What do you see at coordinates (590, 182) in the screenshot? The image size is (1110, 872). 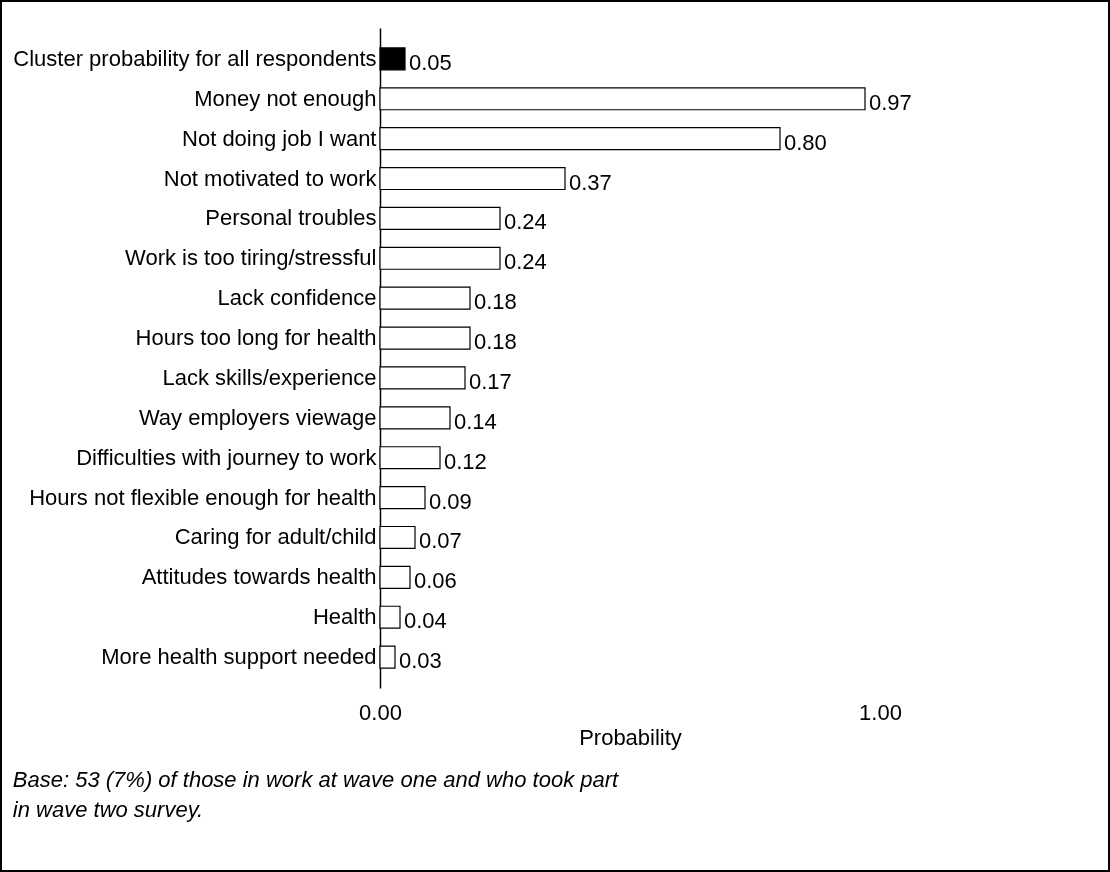 I see `data-label: 0.37` at bounding box center [590, 182].